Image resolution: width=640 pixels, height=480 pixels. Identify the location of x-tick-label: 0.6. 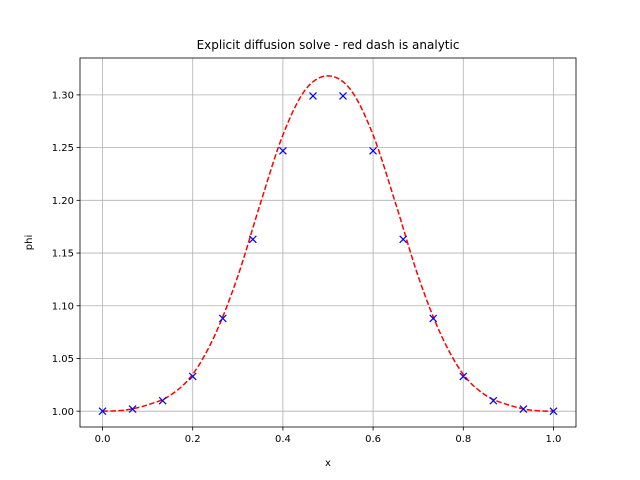
(373, 439).